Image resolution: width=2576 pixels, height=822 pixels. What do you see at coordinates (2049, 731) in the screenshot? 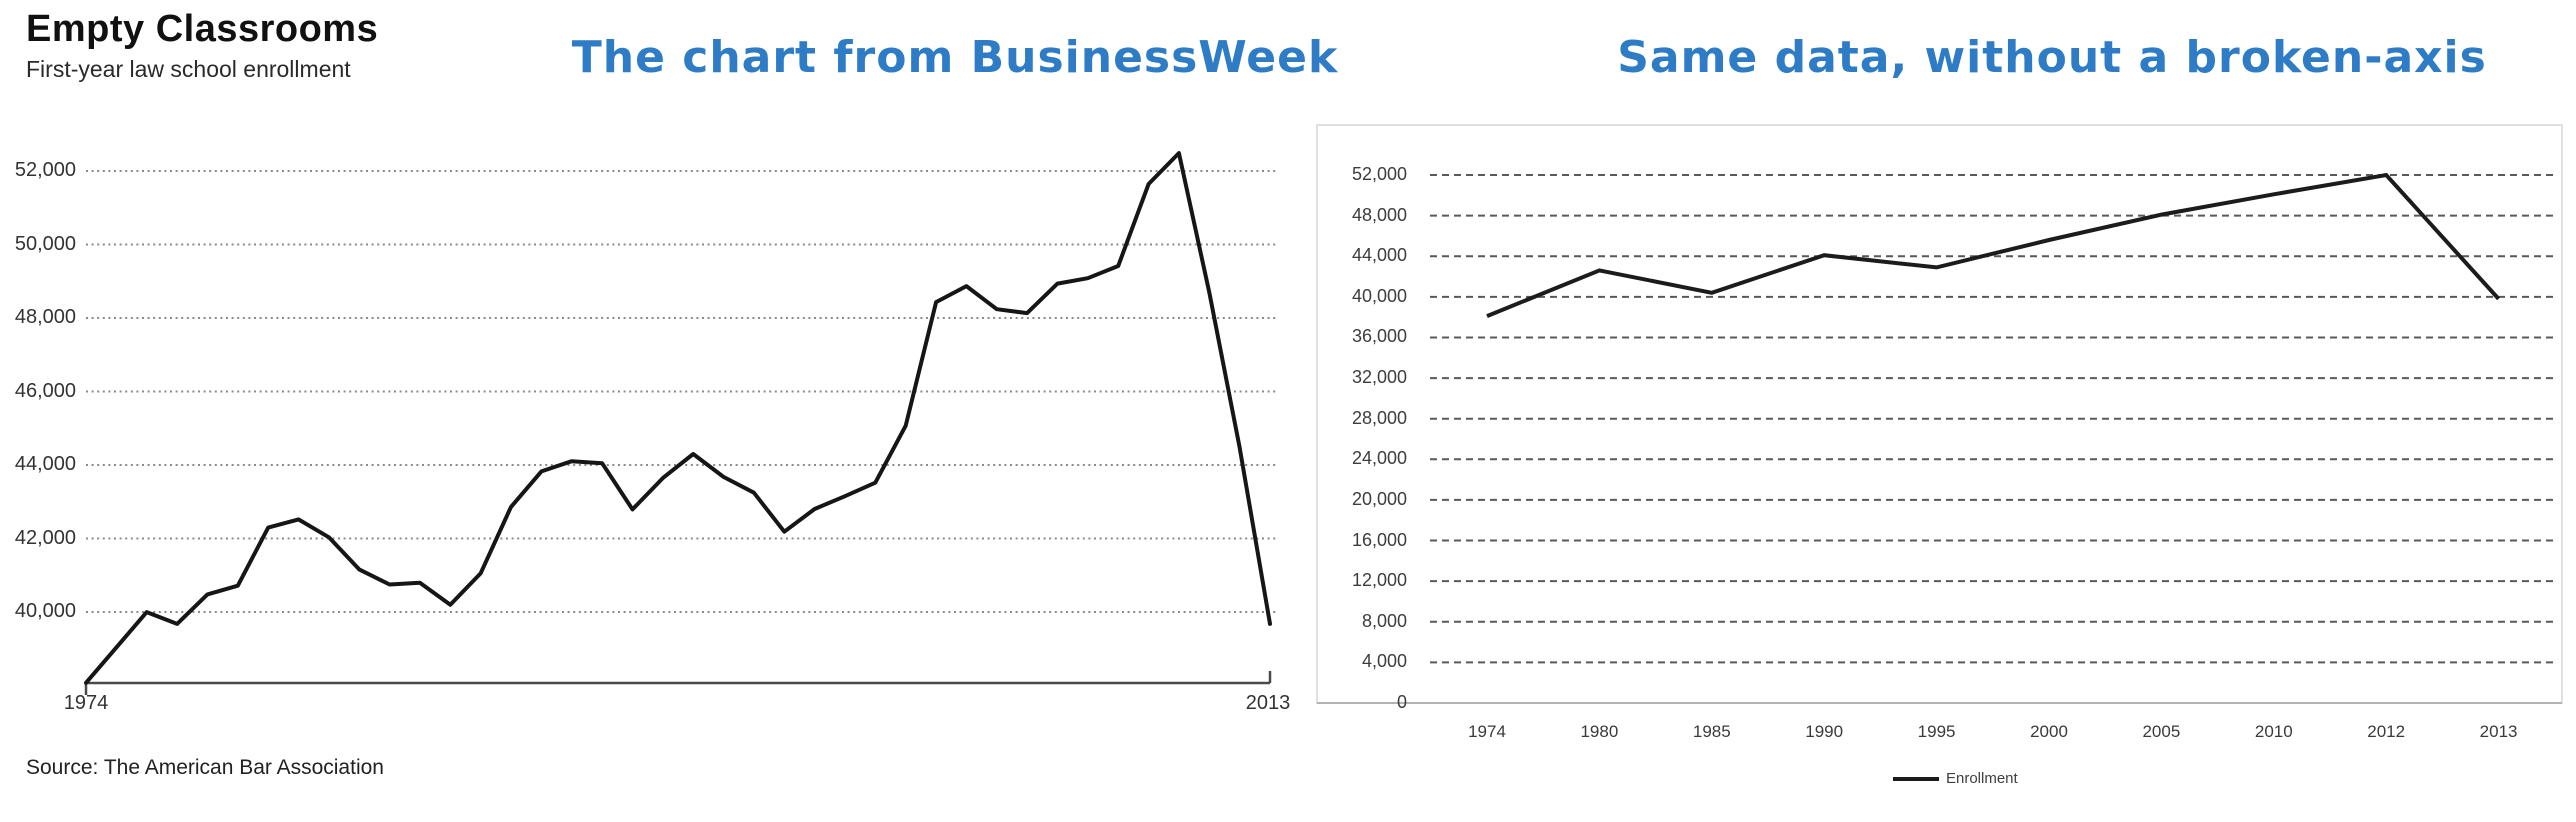
I see `right-xaxis-label: 2000` at bounding box center [2049, 731].